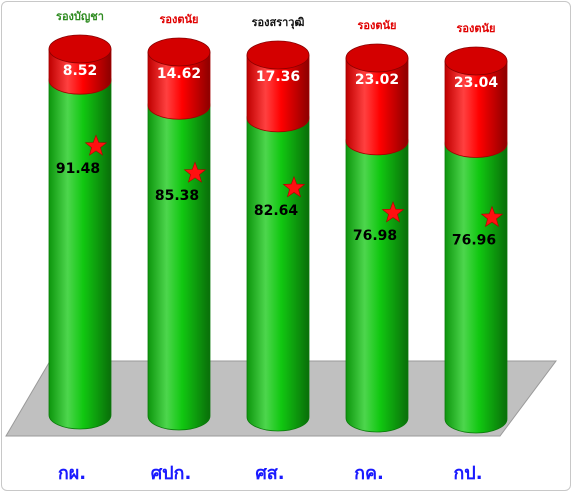  Describe the element at coordinates (369, 473) in the screenshot. I see `category-label-3: กค.` at that location.